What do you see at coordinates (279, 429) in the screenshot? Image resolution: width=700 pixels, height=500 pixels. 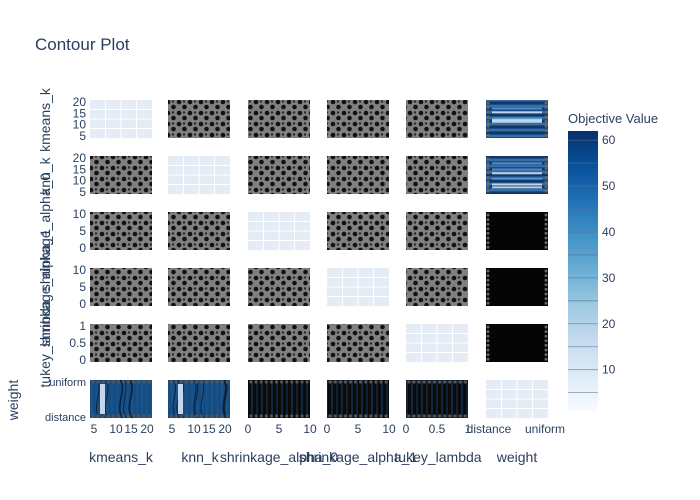 I see `x-tick-label: 5` at bounding box center [279, 429].